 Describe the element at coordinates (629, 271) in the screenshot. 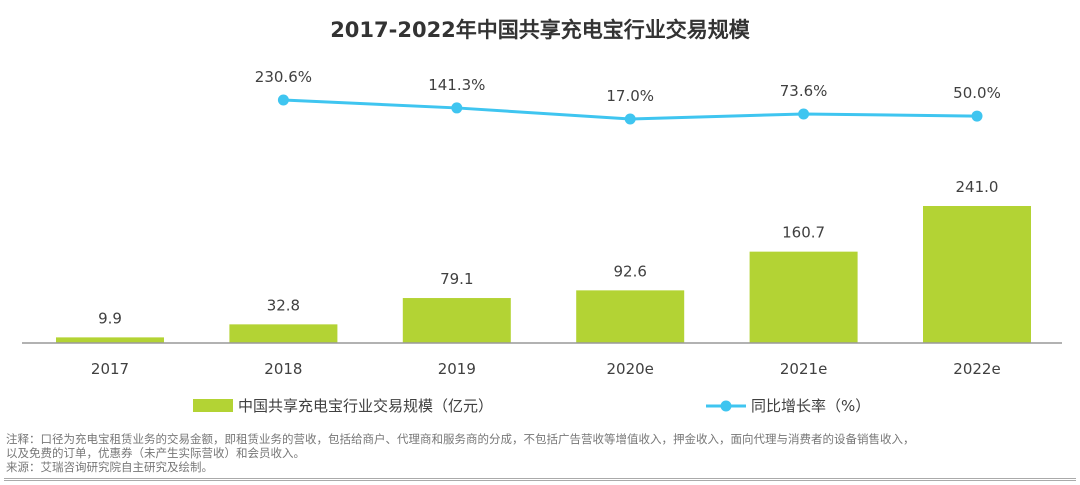

I see `bar-label: 92.6` at that location.